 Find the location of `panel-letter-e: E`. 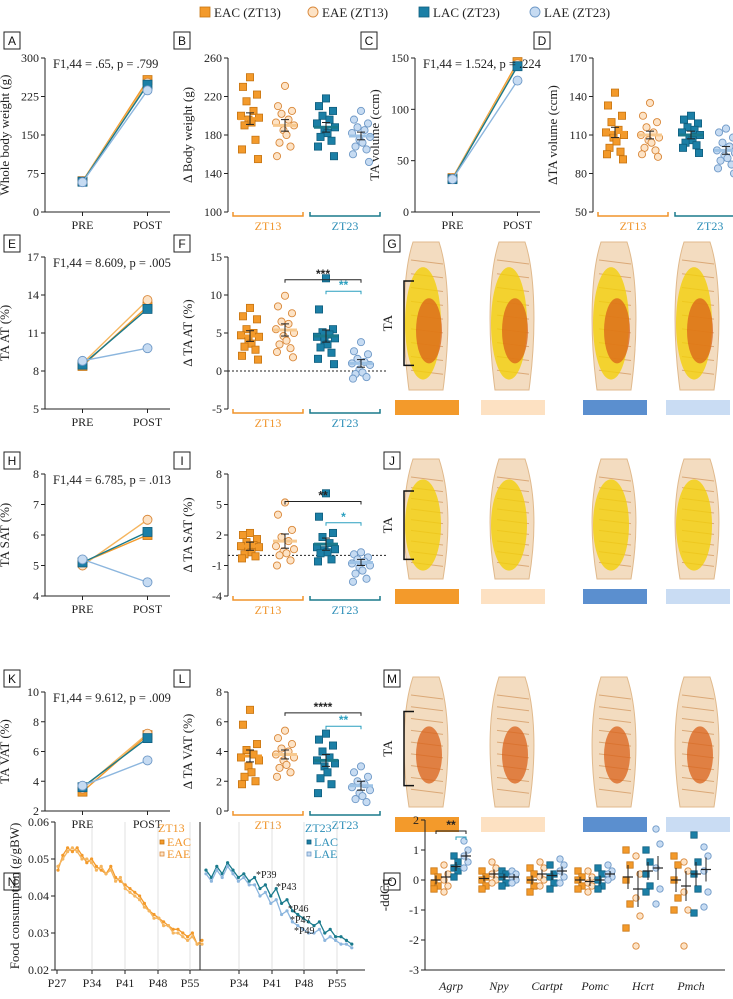

panel-letter-e: E is located at coordinates (12, 244).